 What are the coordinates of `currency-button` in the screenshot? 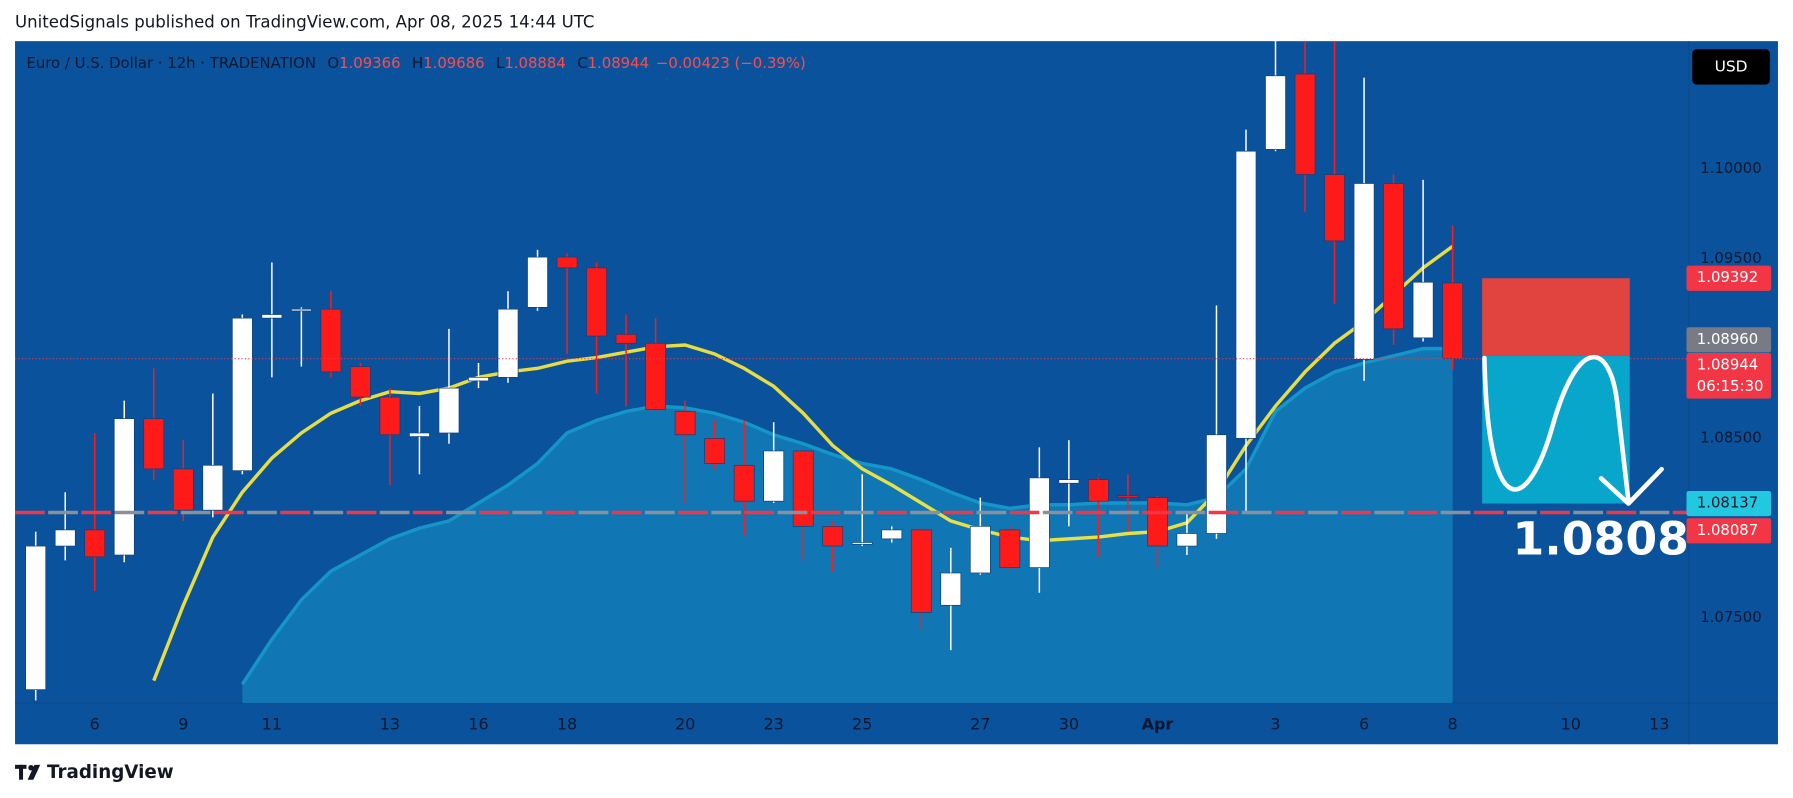 It's located at (1731, 67).